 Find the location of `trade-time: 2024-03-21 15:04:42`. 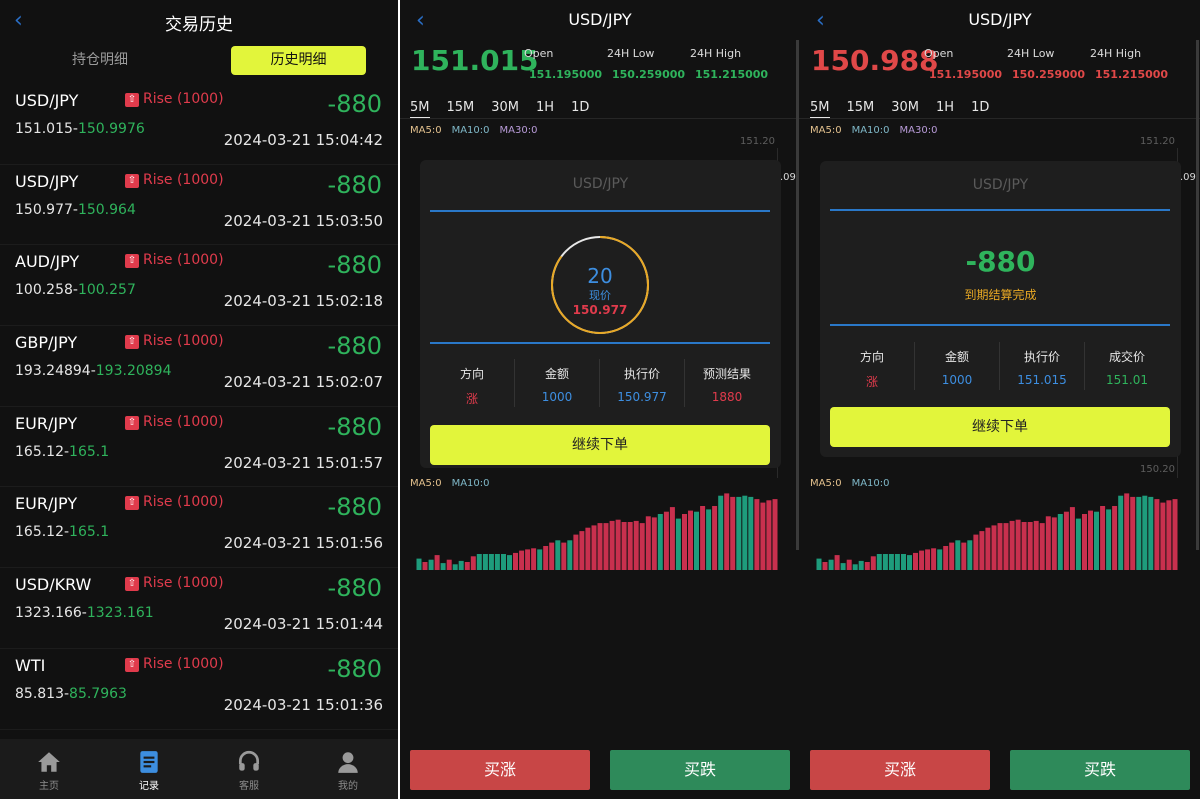

trade-time: 2024-03-21 15:04:42 is located at coordinates (303, 140).